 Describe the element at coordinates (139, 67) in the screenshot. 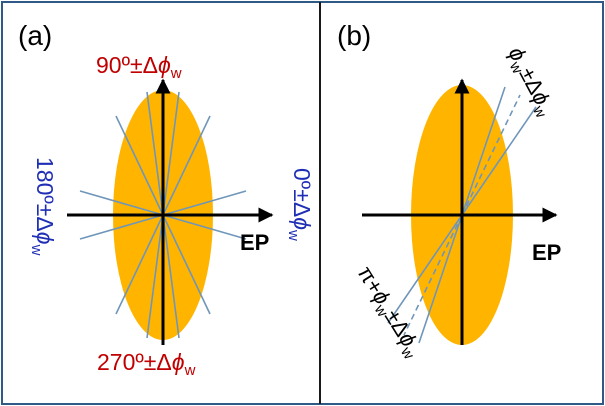

I see `panel-a-top-label: 90º±Δϕw` at that location.